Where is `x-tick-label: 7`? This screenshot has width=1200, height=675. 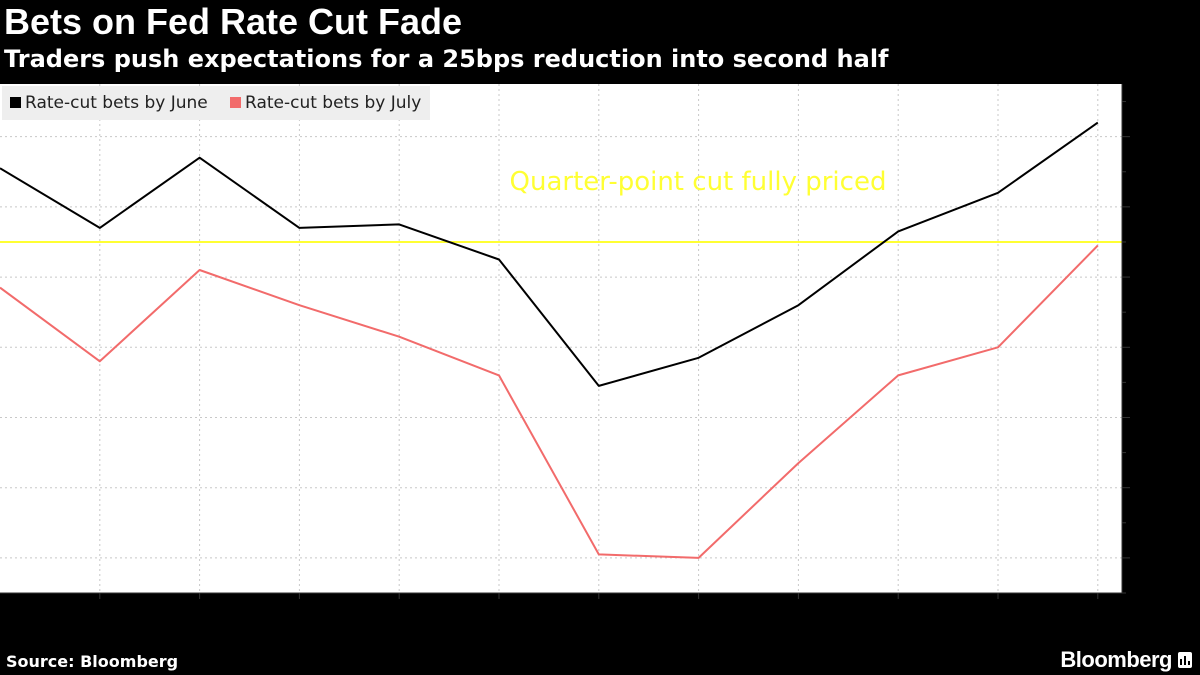 x-tick-label: 7 is located at coordinates (1097, 611).